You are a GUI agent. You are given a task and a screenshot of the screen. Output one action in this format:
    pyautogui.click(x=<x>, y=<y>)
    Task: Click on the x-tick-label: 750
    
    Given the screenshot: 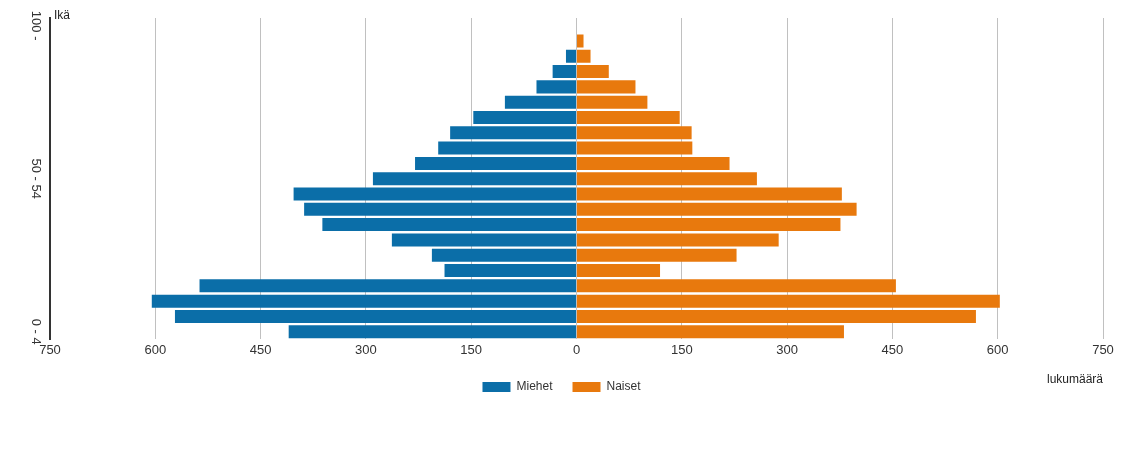 What is the action you would take?
    pyautogui.click(x=1103, y=349)
    